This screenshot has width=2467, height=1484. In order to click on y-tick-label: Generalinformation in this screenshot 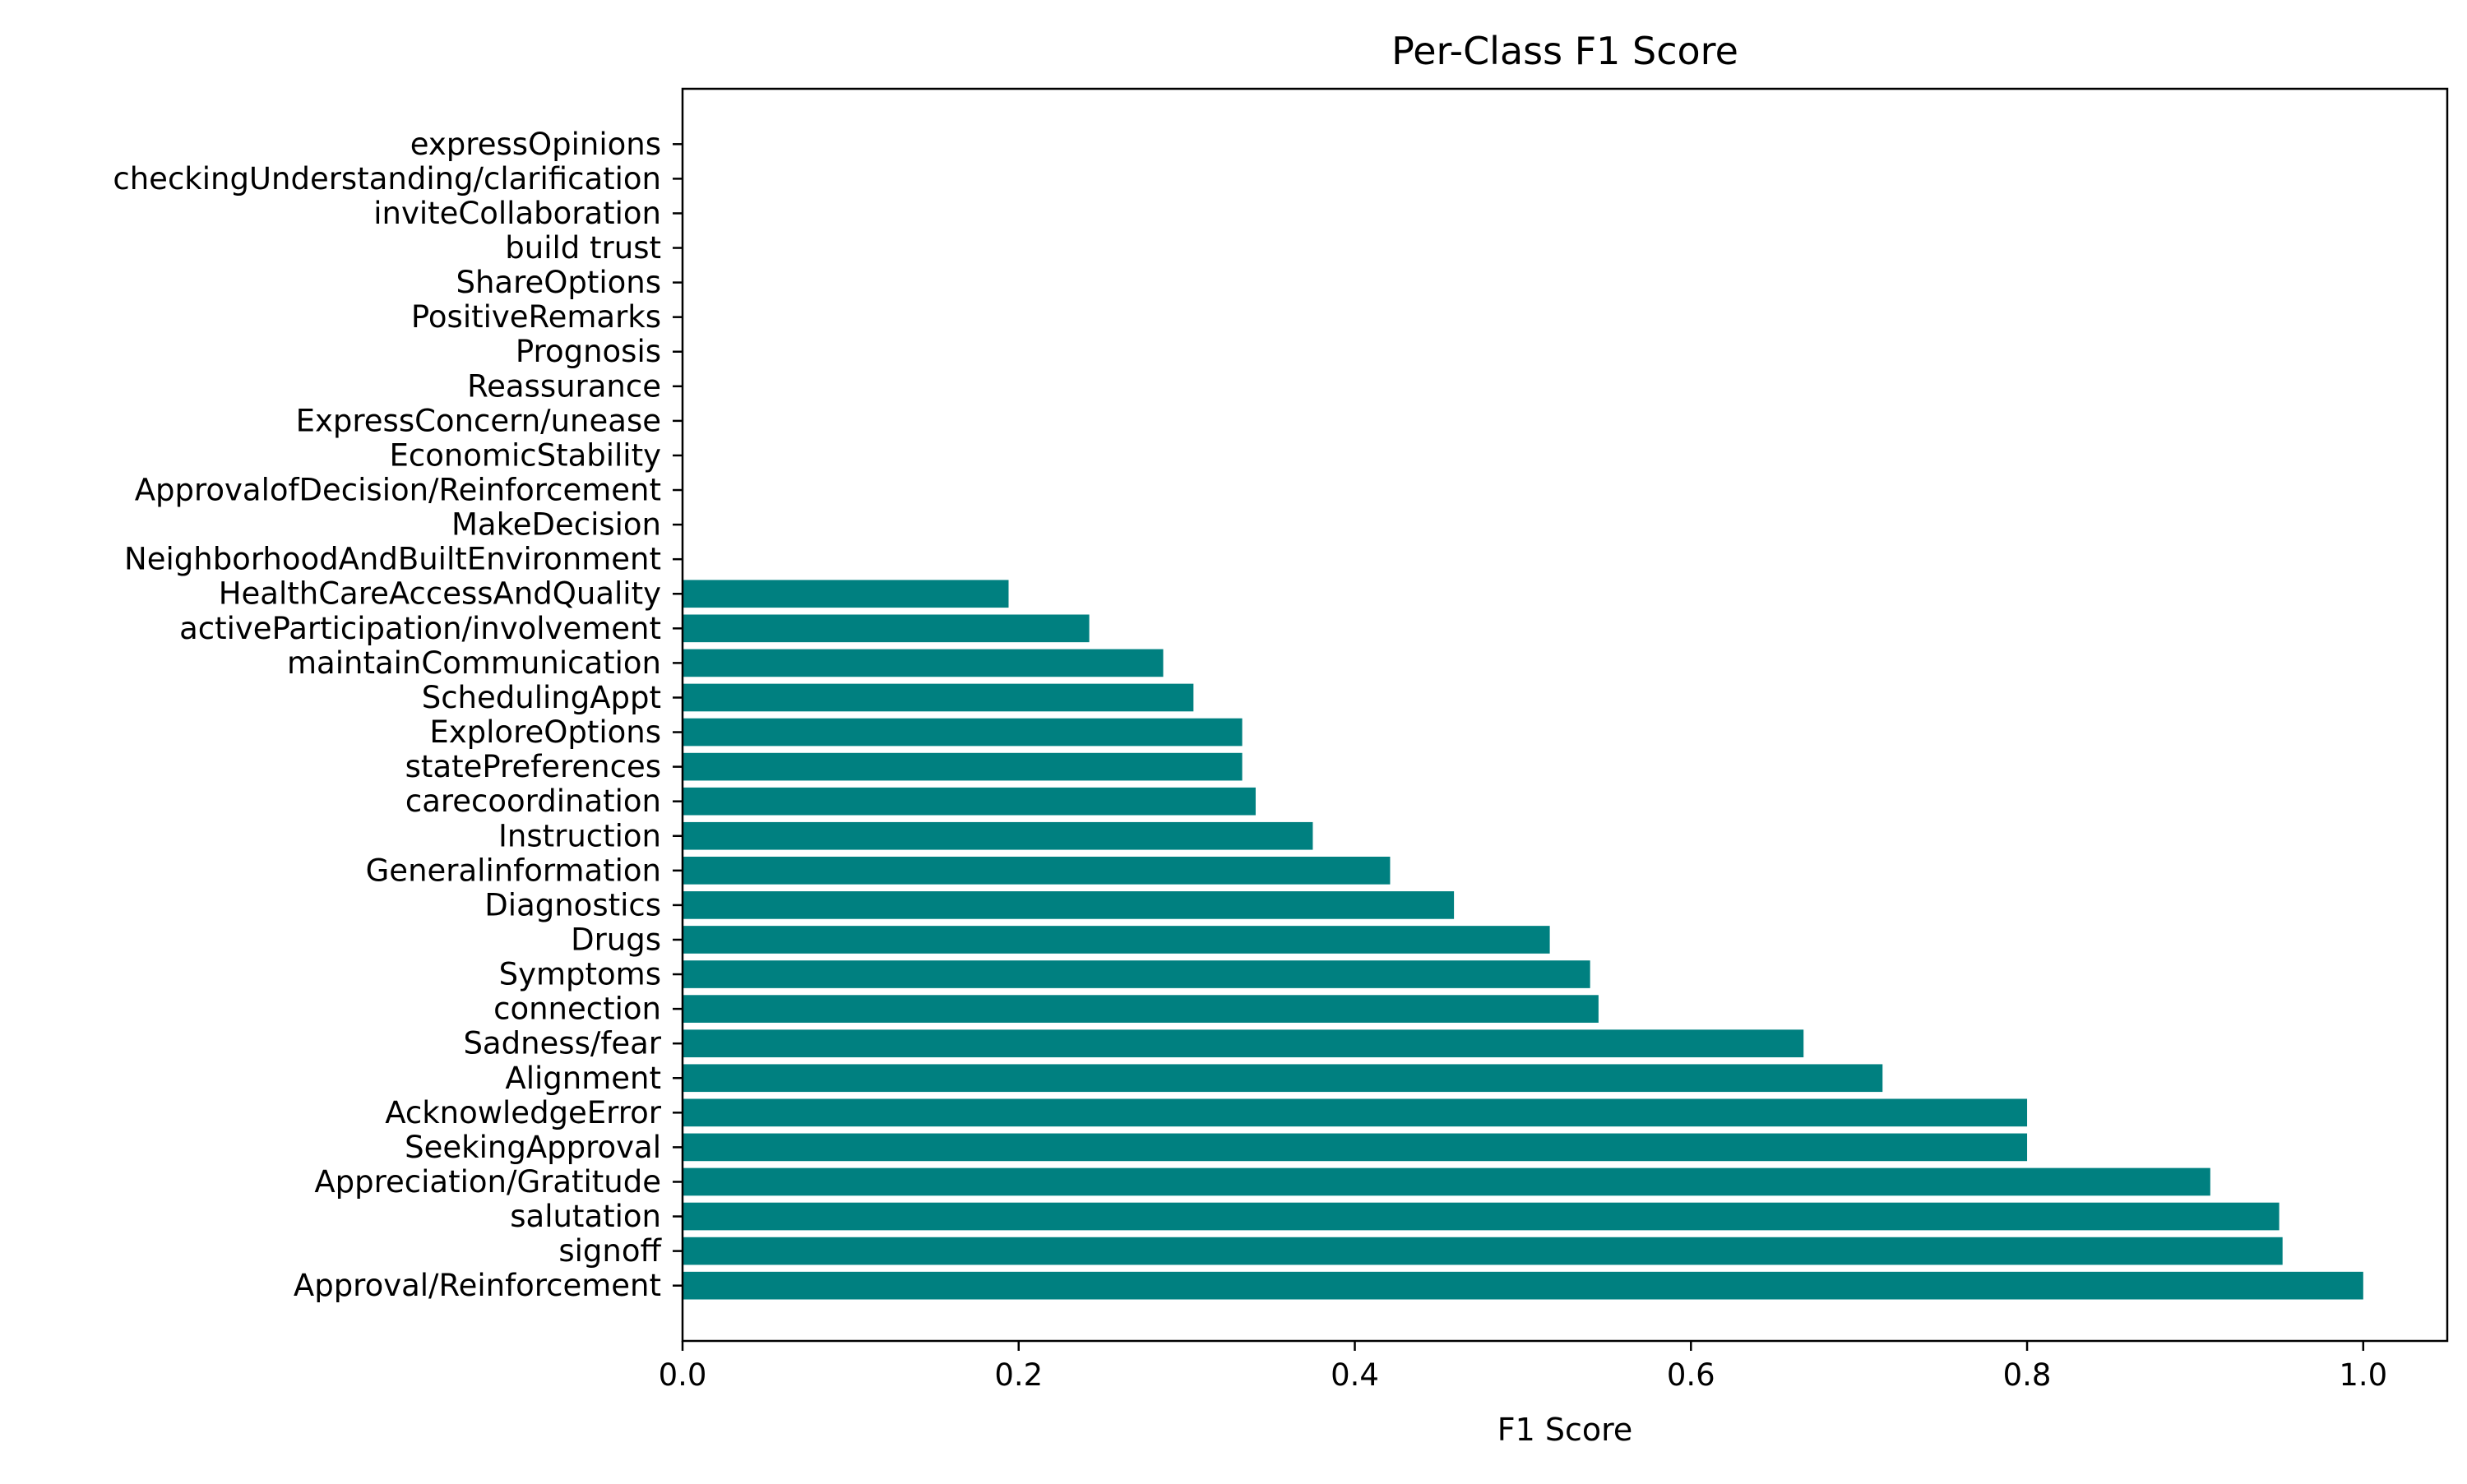, I will do `click(513, 871)`.